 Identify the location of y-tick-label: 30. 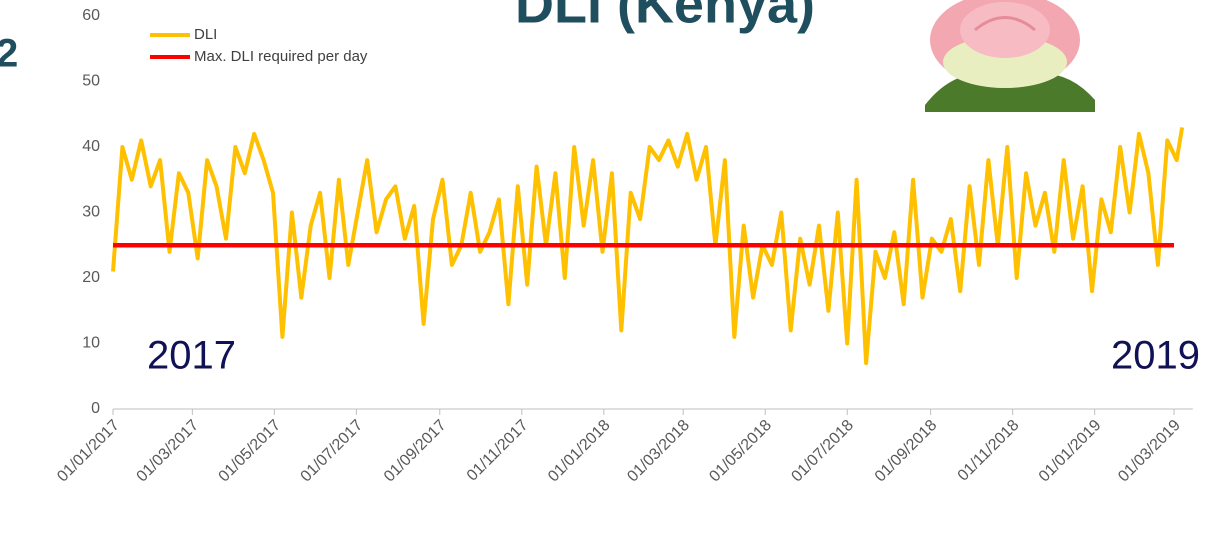
(91, 212).